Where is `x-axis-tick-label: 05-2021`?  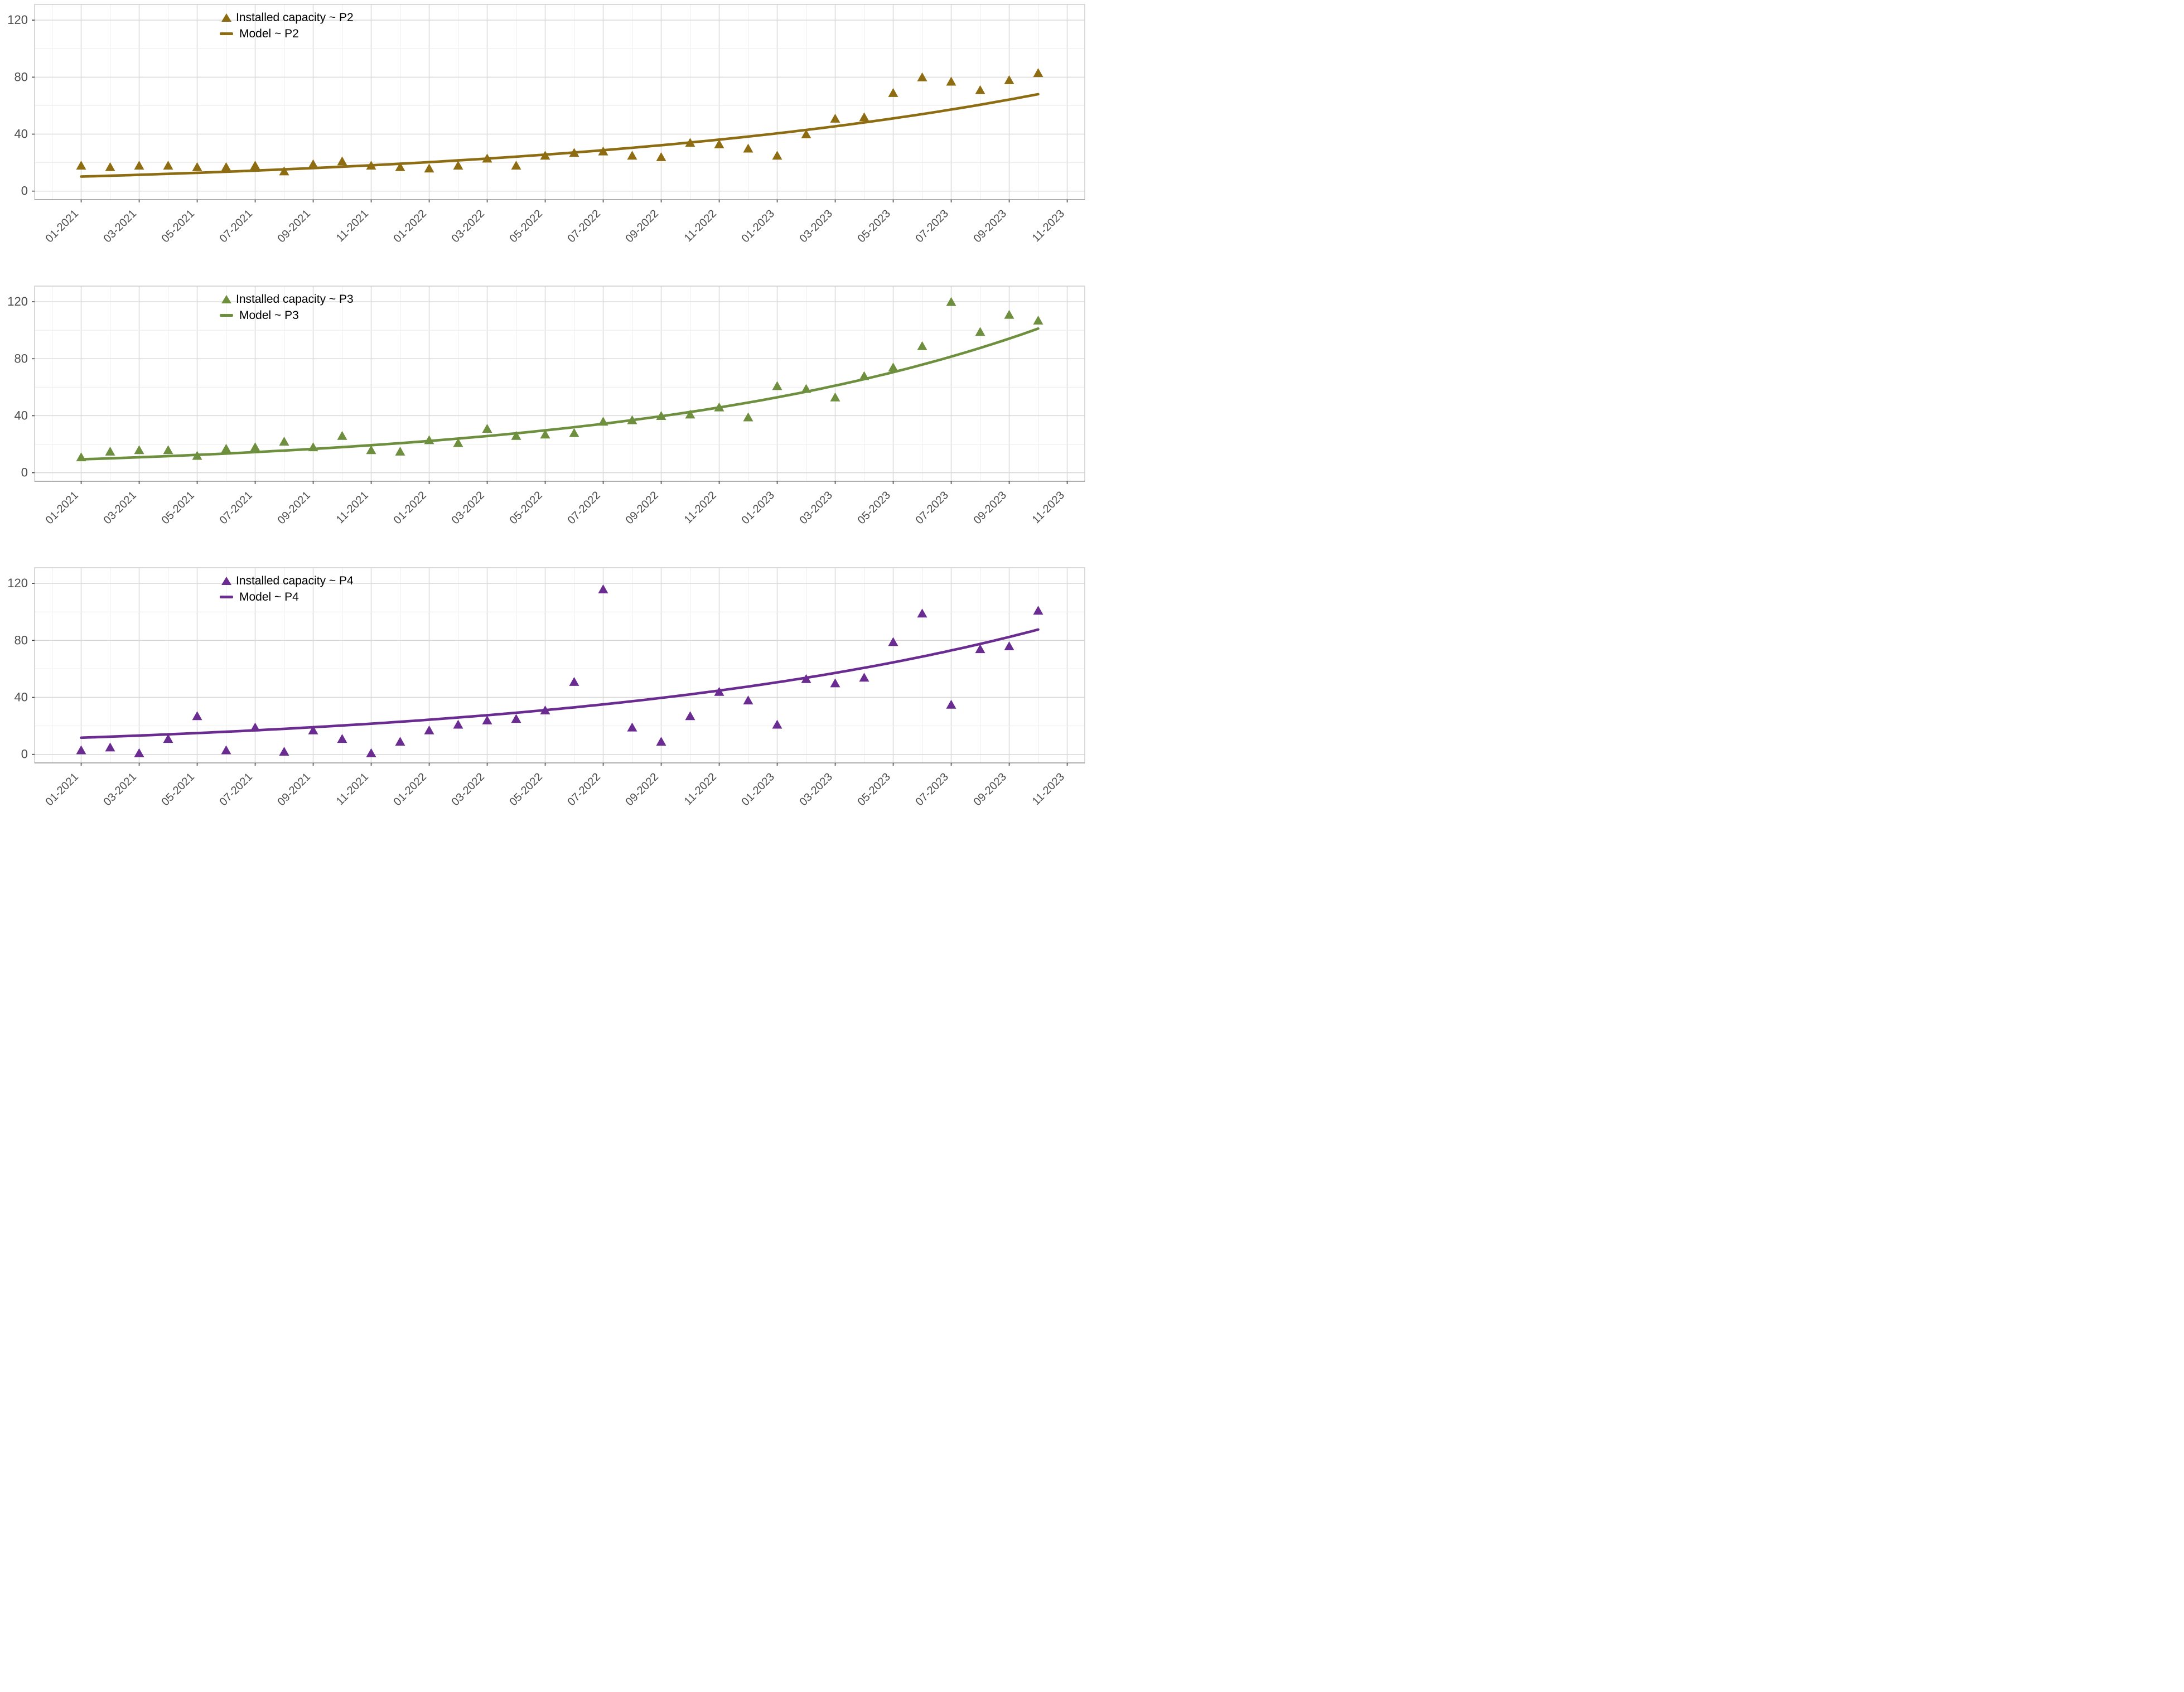
x-axis-tick-label: 05-2021 is located at coordinates (178, 789).